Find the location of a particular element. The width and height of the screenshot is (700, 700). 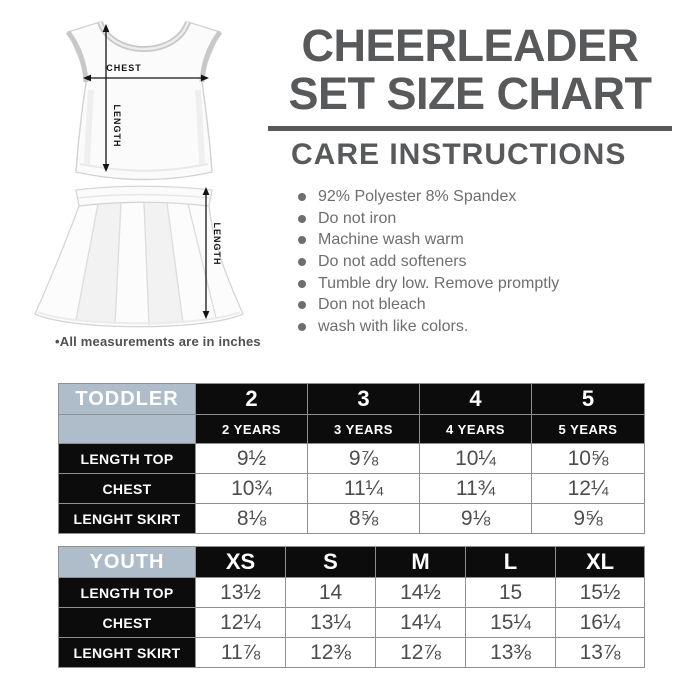

chest-label: CHEST is located at coordinates (124, 68).